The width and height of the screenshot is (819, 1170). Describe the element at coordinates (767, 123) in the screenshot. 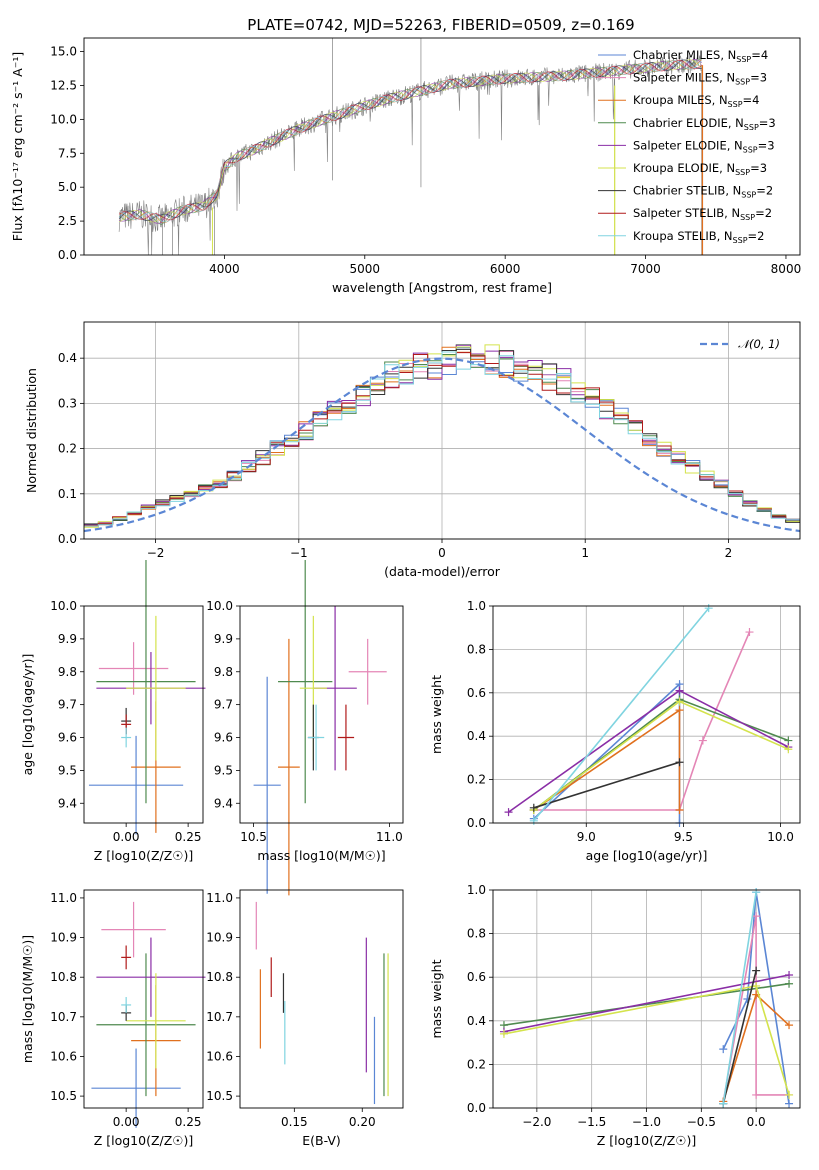

I see `legend-label-suffix: =3` at that location.